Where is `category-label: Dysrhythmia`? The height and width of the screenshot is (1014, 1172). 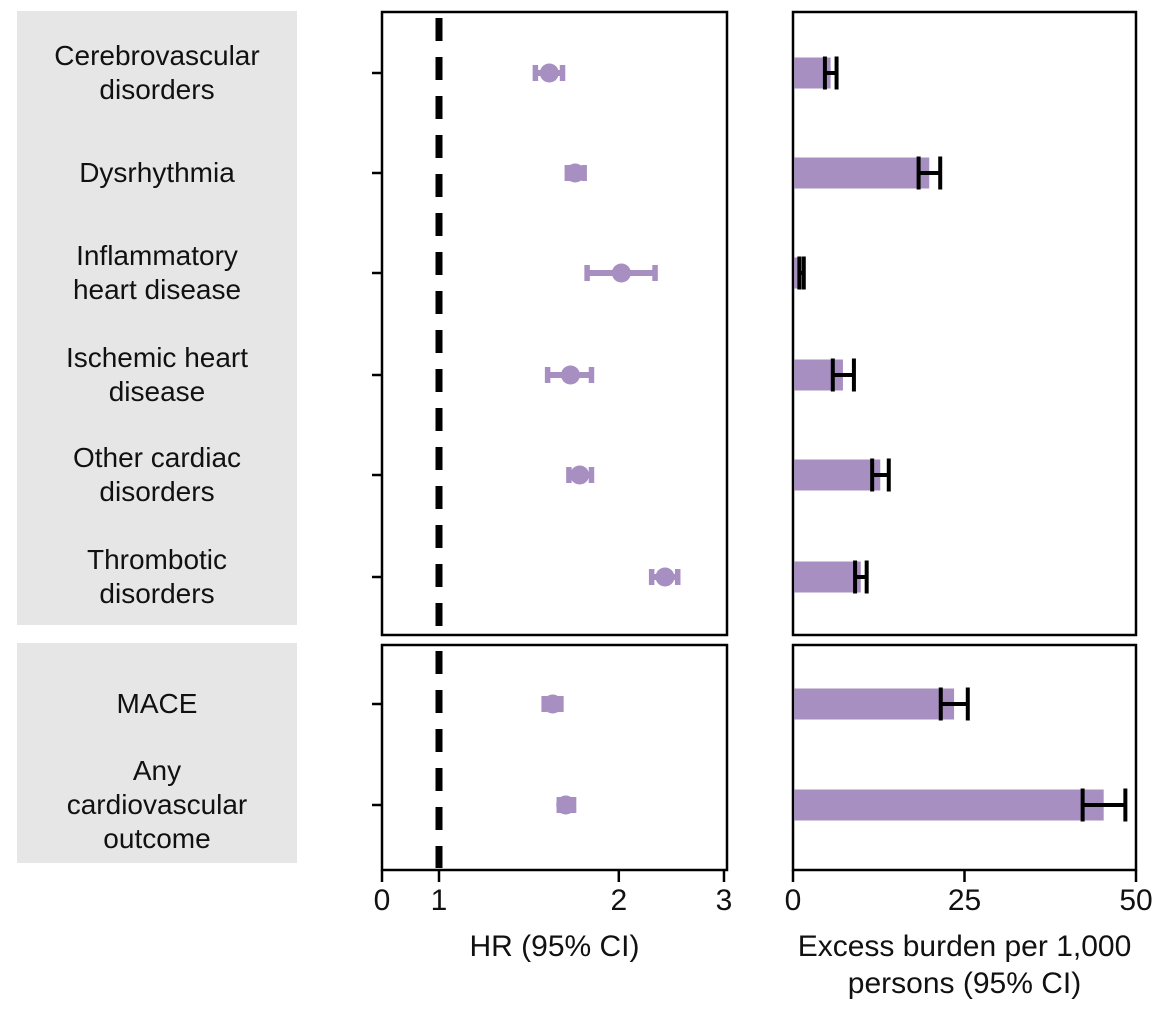 category-label: Dysrhythmia is located at coordinates (157, 173).